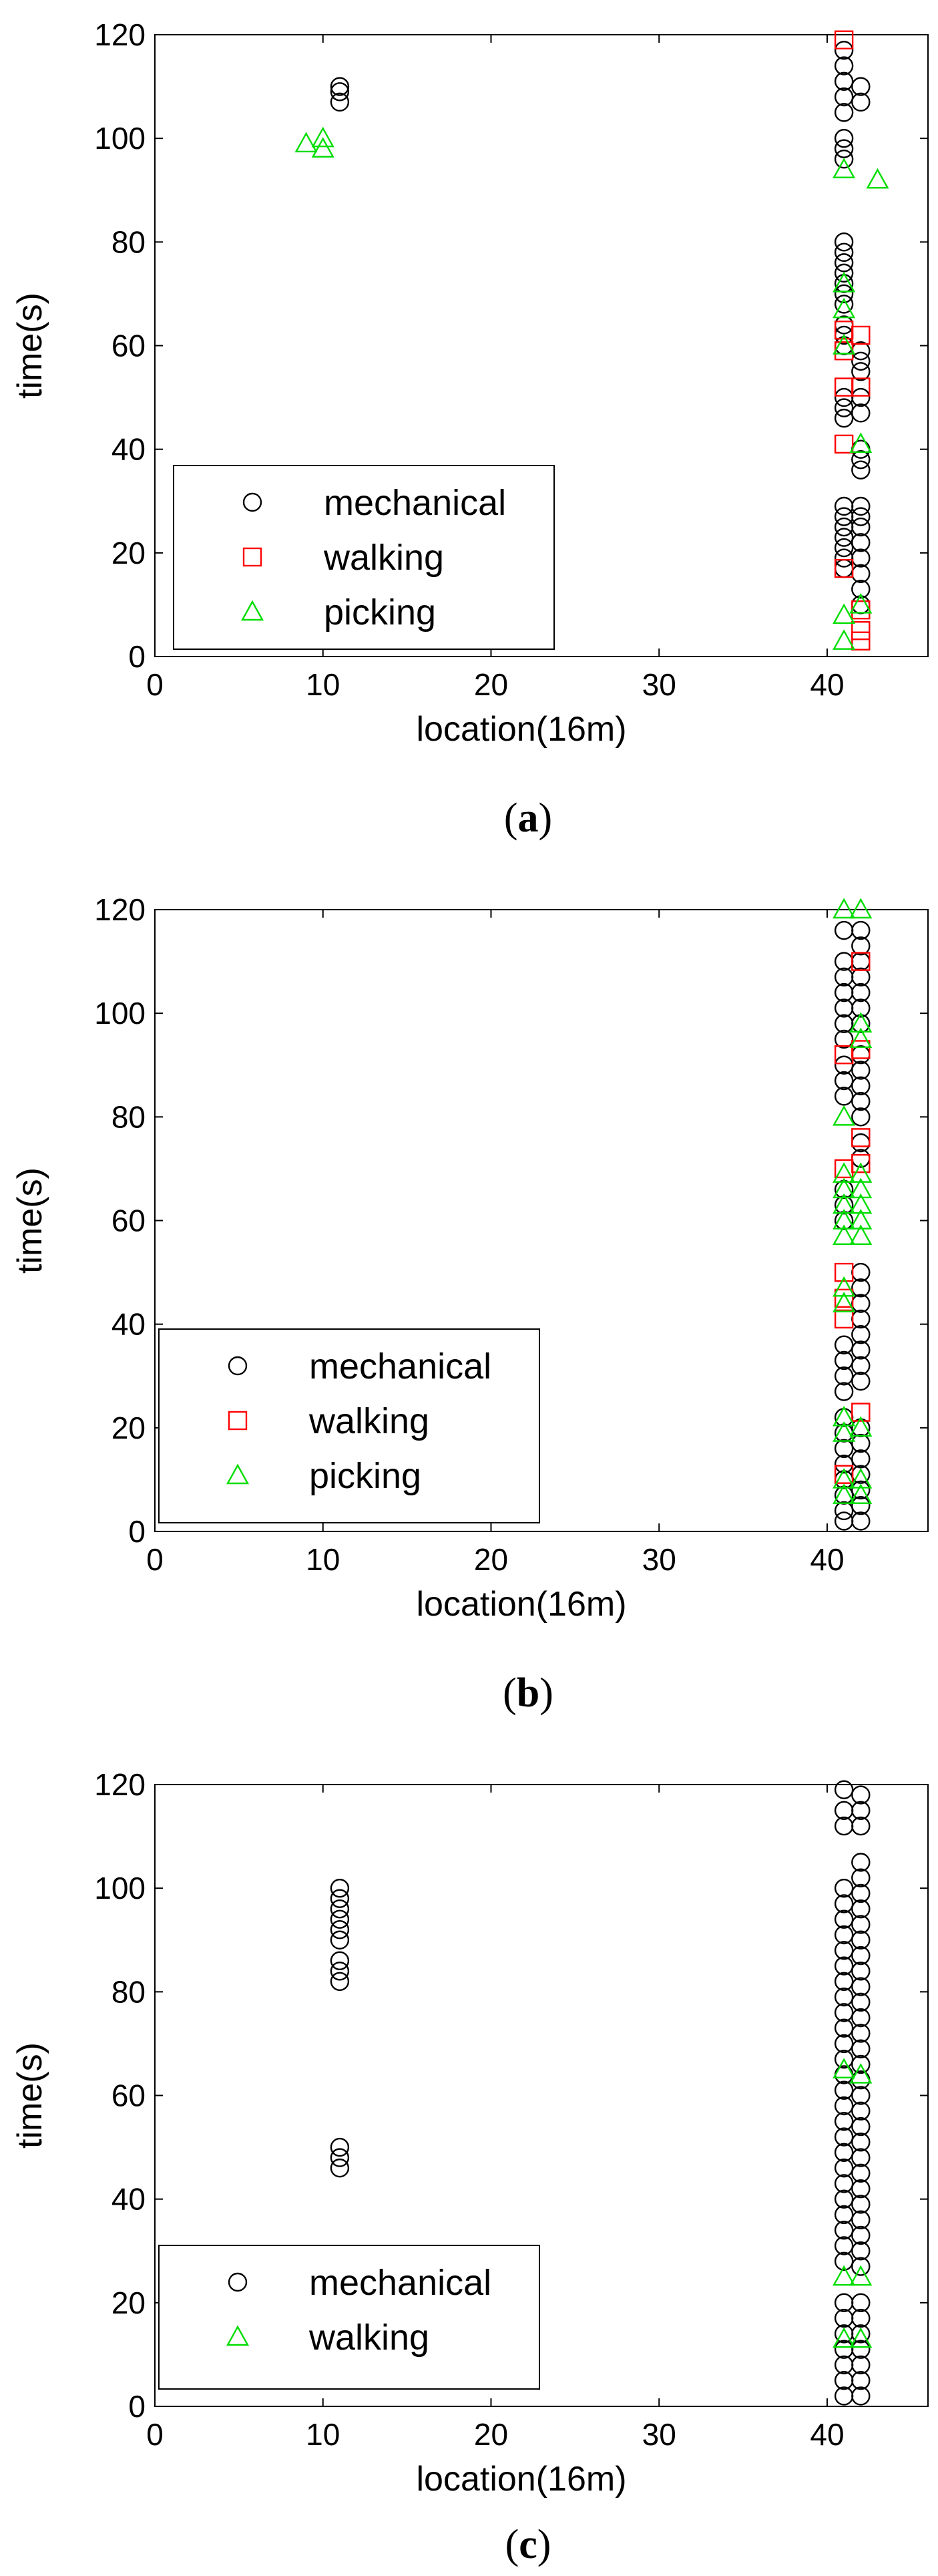  What do you see at coordinates (600, 327) in the screenshot?
I see `series-mechanical` at bounding box center [600, 327].